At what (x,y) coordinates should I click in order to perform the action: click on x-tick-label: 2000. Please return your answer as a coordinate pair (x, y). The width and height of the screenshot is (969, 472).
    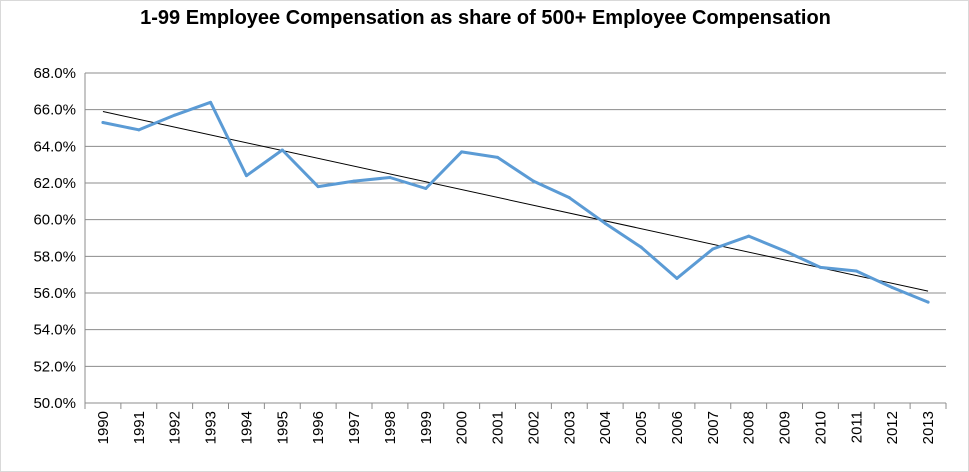
    Looking at the image, I should click on (462, 427).